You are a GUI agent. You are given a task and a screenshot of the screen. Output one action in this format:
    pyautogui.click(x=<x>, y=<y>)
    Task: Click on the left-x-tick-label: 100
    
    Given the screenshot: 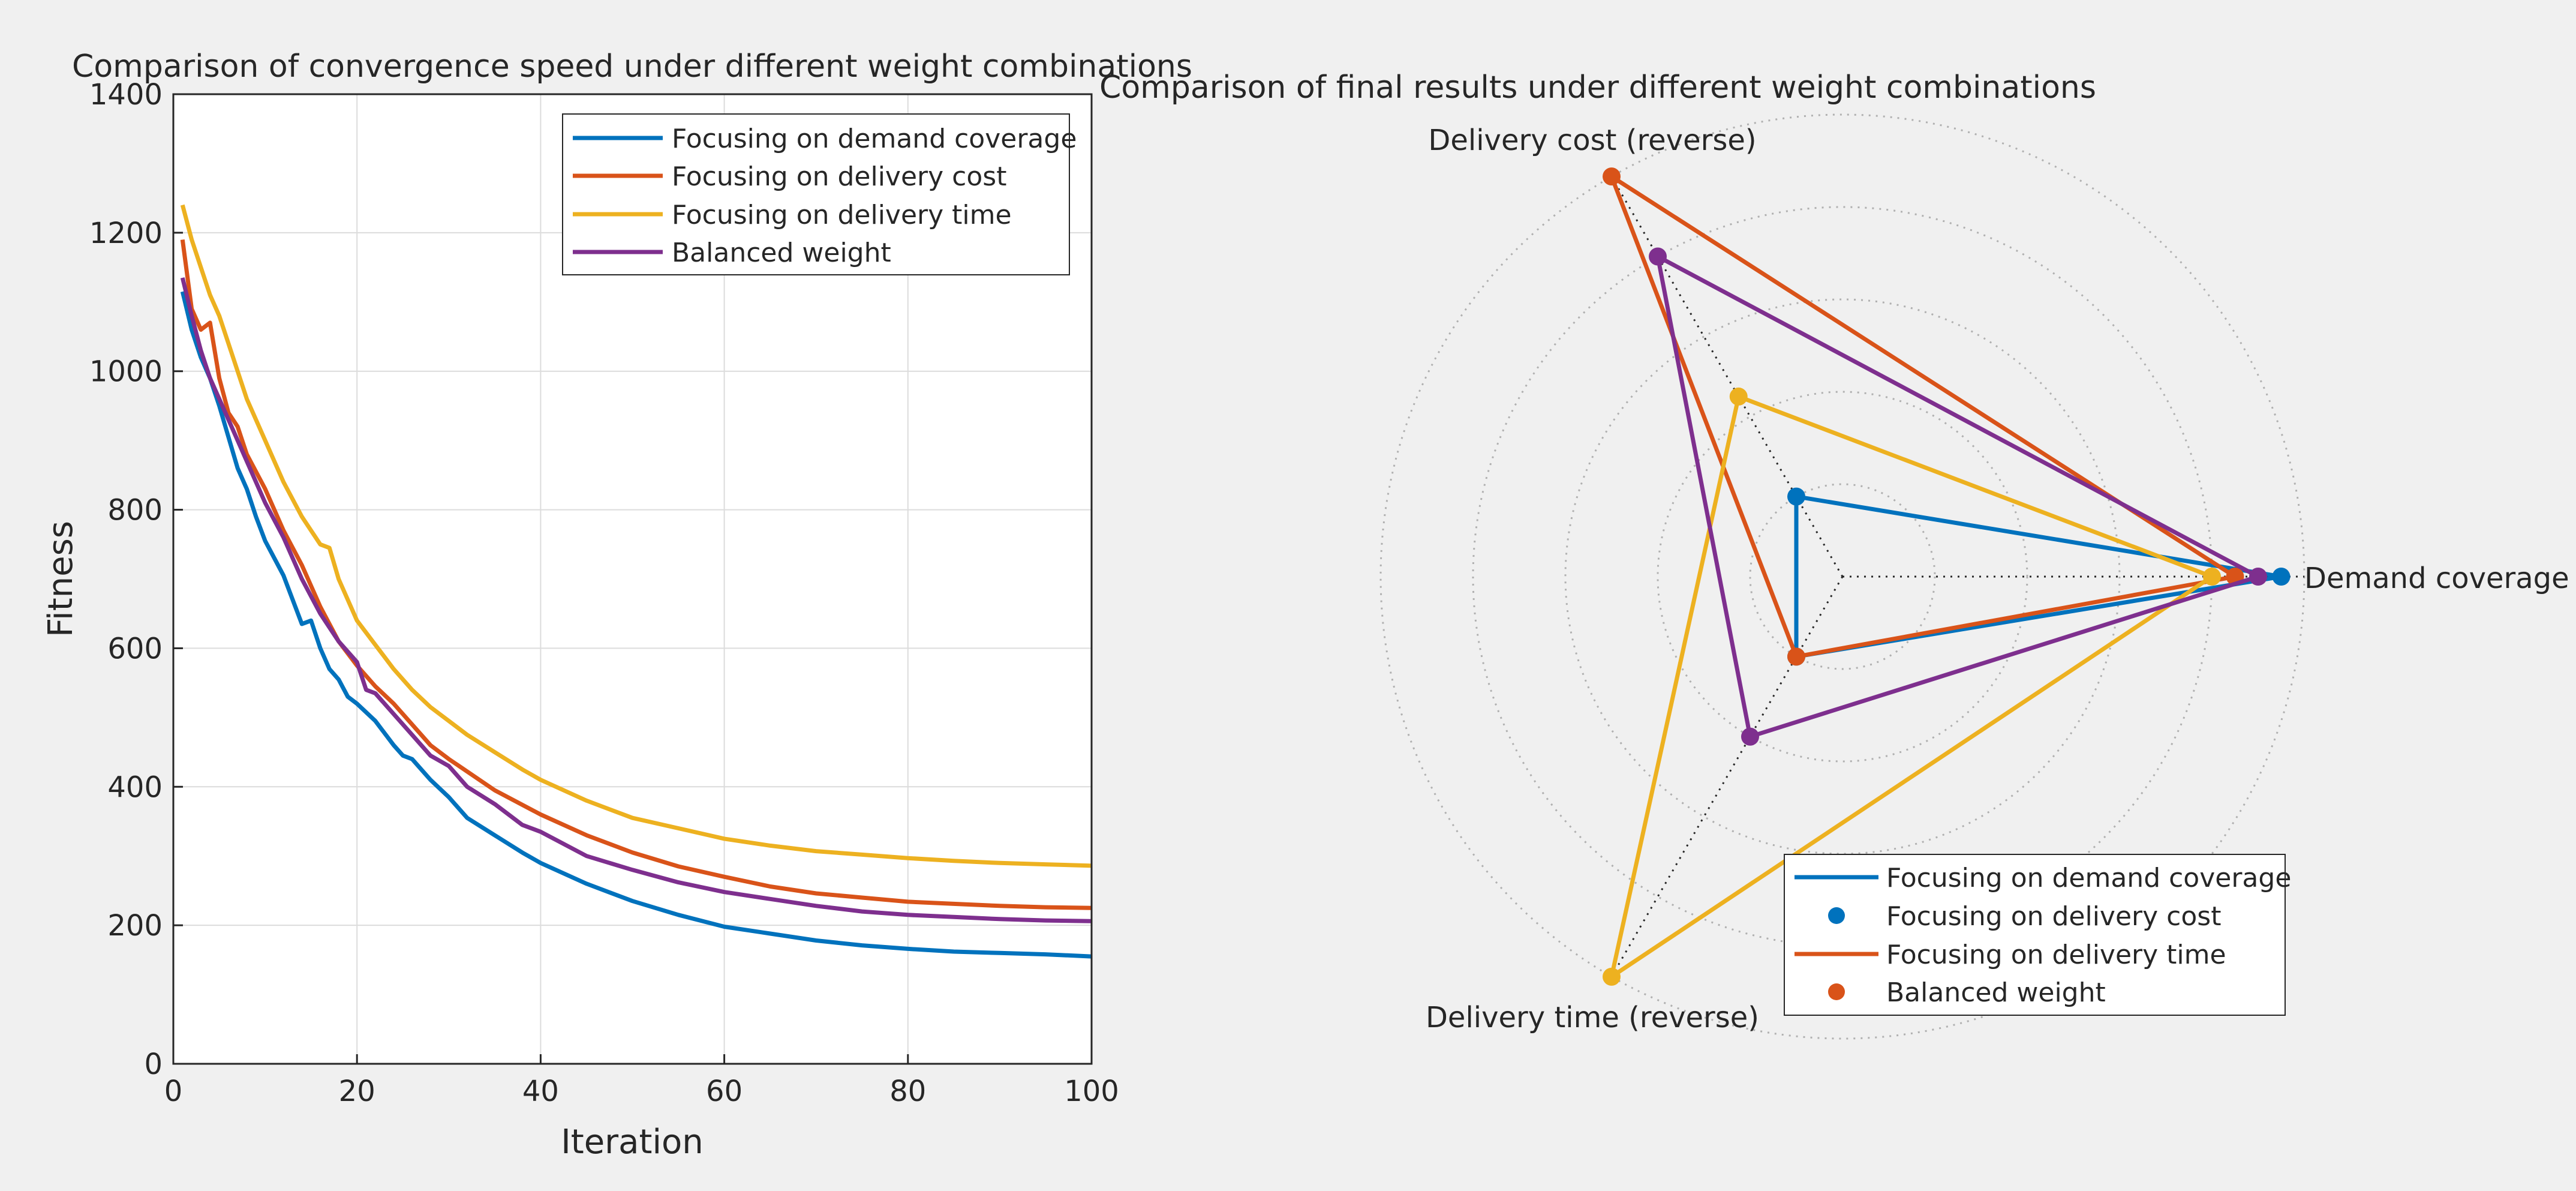 What is the action you would take?
    pyautogui.click(x=1091, y=1091)
    